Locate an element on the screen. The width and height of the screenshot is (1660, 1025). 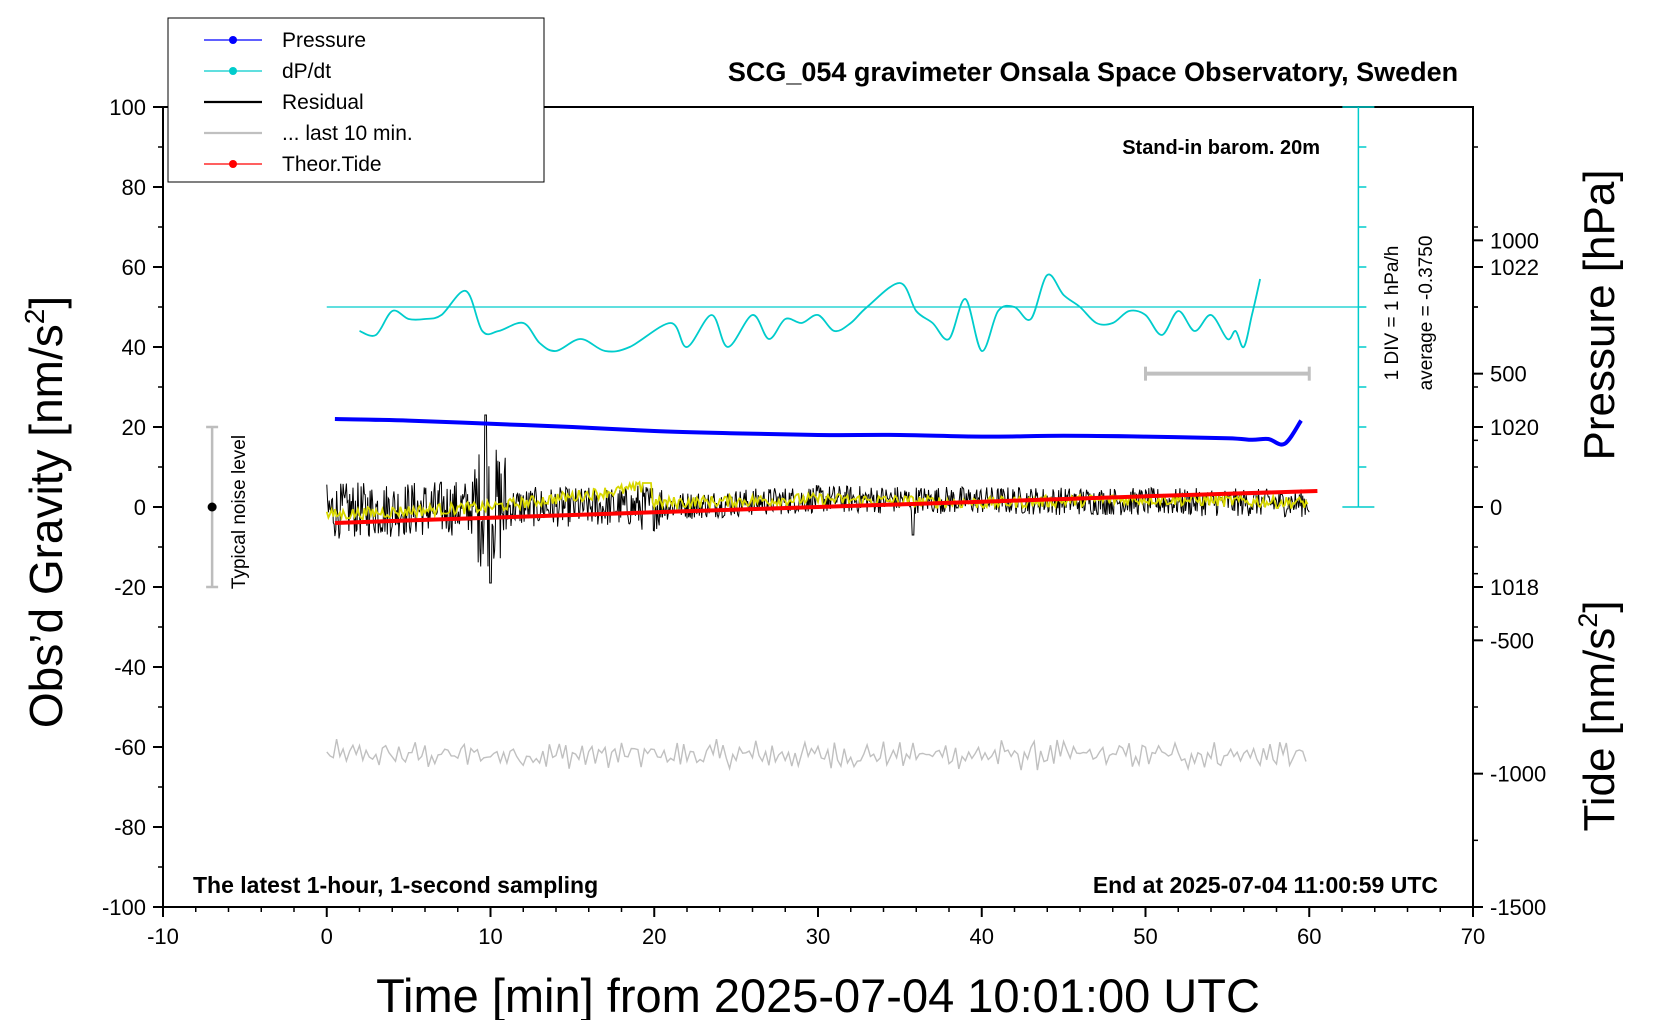
series-theor-tide is located at coordinates (826, 507).